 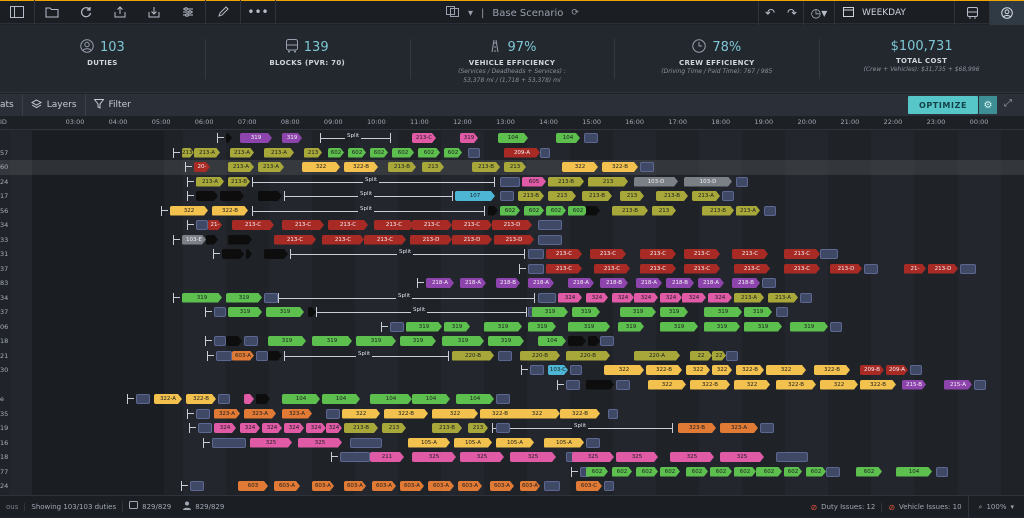 I want to click on scenario-selector: ▾ | Base Scenario ⟳, so click(x=512, y=13).